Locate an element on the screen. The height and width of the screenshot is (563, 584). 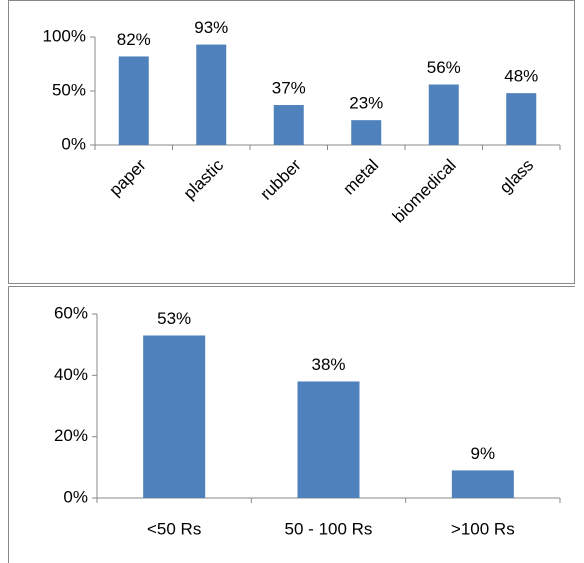
x-tick-label: plastic is located at coordinates (204, 179).